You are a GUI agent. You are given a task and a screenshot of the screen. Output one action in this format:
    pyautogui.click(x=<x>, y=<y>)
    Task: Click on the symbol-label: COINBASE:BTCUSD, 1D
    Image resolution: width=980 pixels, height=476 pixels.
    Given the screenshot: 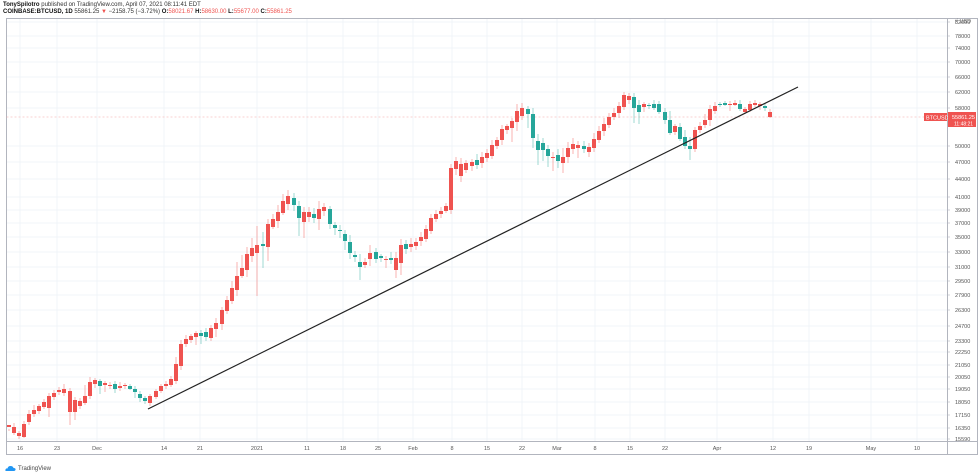 What is the action you would take?
    pyautogui.click(x=38, y=12)
    